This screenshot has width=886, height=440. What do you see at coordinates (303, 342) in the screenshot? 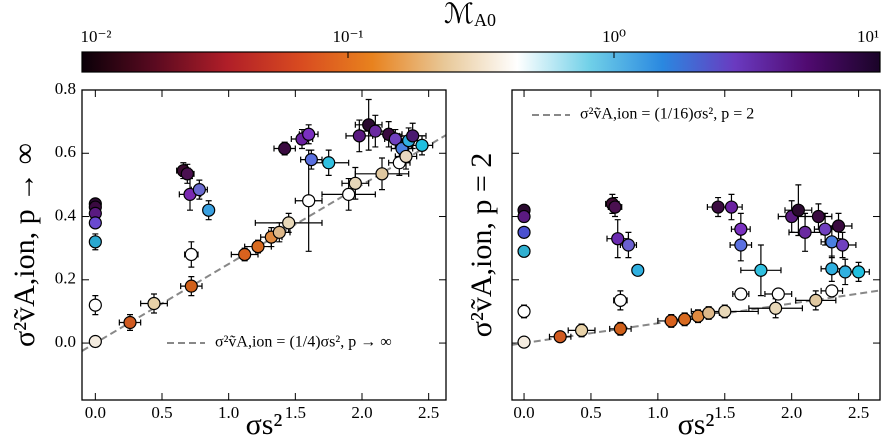
I see `legend-text: σ²ṽA,ion = (1/4)σs², p → ∞` at bounding box center [303, 342].